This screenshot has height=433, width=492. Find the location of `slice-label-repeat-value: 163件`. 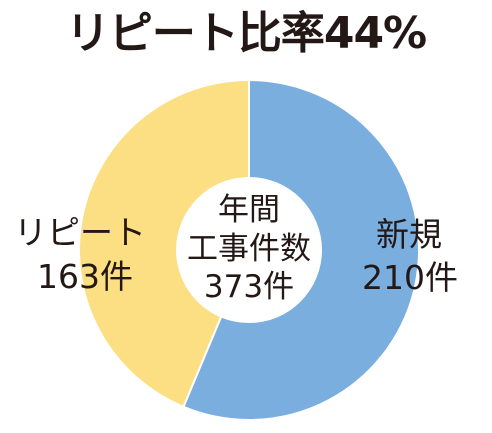

slice-label-repeat-value: 163件 is located at coordinates (85, 276).